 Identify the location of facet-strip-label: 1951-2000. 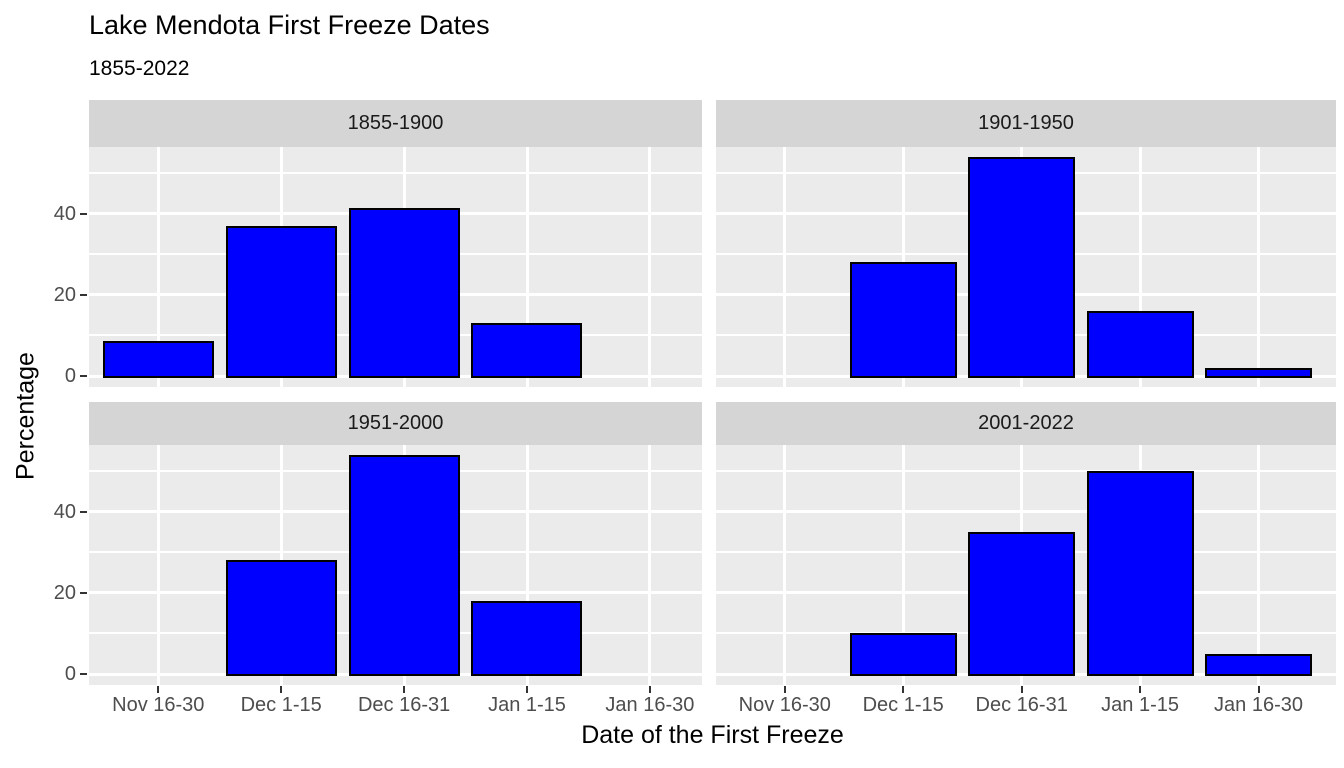
(395, 423).